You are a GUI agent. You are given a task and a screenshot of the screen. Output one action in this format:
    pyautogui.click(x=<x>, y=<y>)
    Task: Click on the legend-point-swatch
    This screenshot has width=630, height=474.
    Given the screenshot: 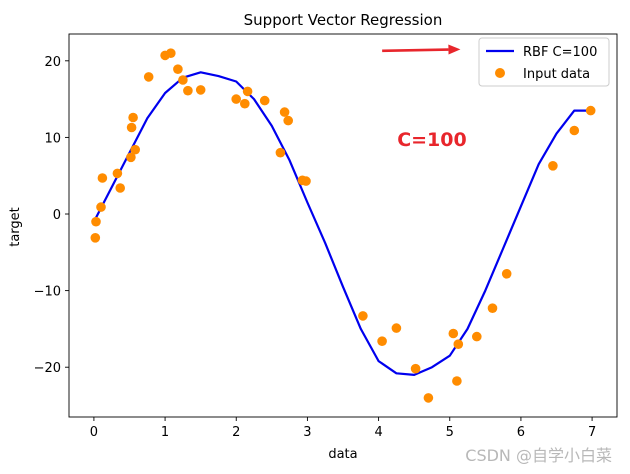 What is the action you would take?
    pyautogui.click(x=500, y=73)
    